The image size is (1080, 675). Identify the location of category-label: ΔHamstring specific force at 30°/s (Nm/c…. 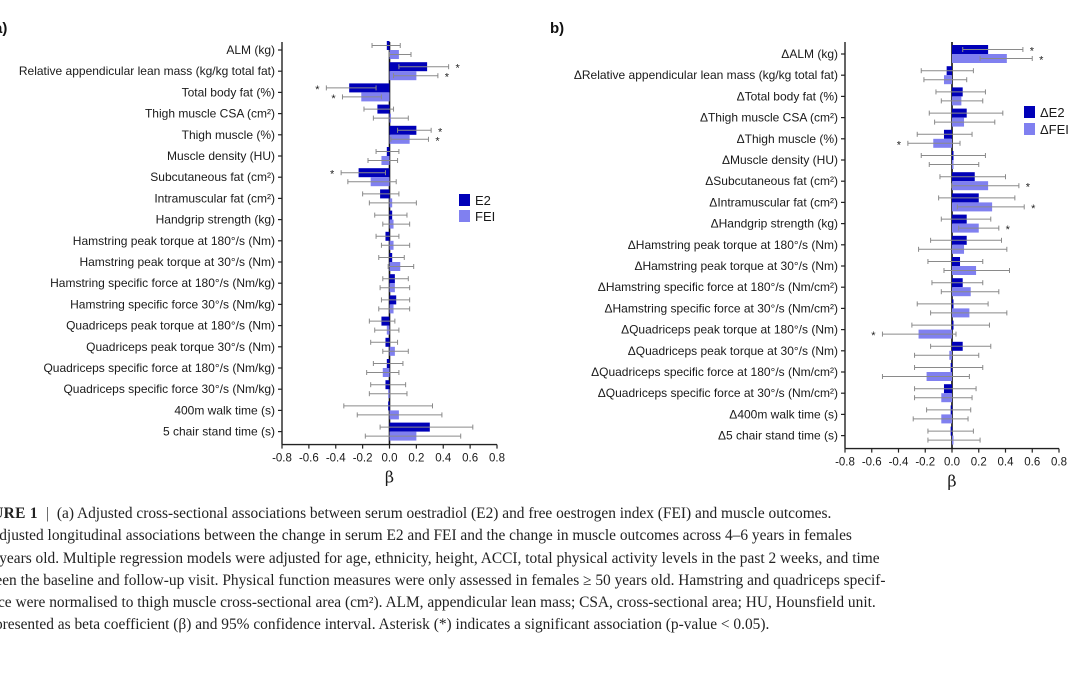
(721, 308).